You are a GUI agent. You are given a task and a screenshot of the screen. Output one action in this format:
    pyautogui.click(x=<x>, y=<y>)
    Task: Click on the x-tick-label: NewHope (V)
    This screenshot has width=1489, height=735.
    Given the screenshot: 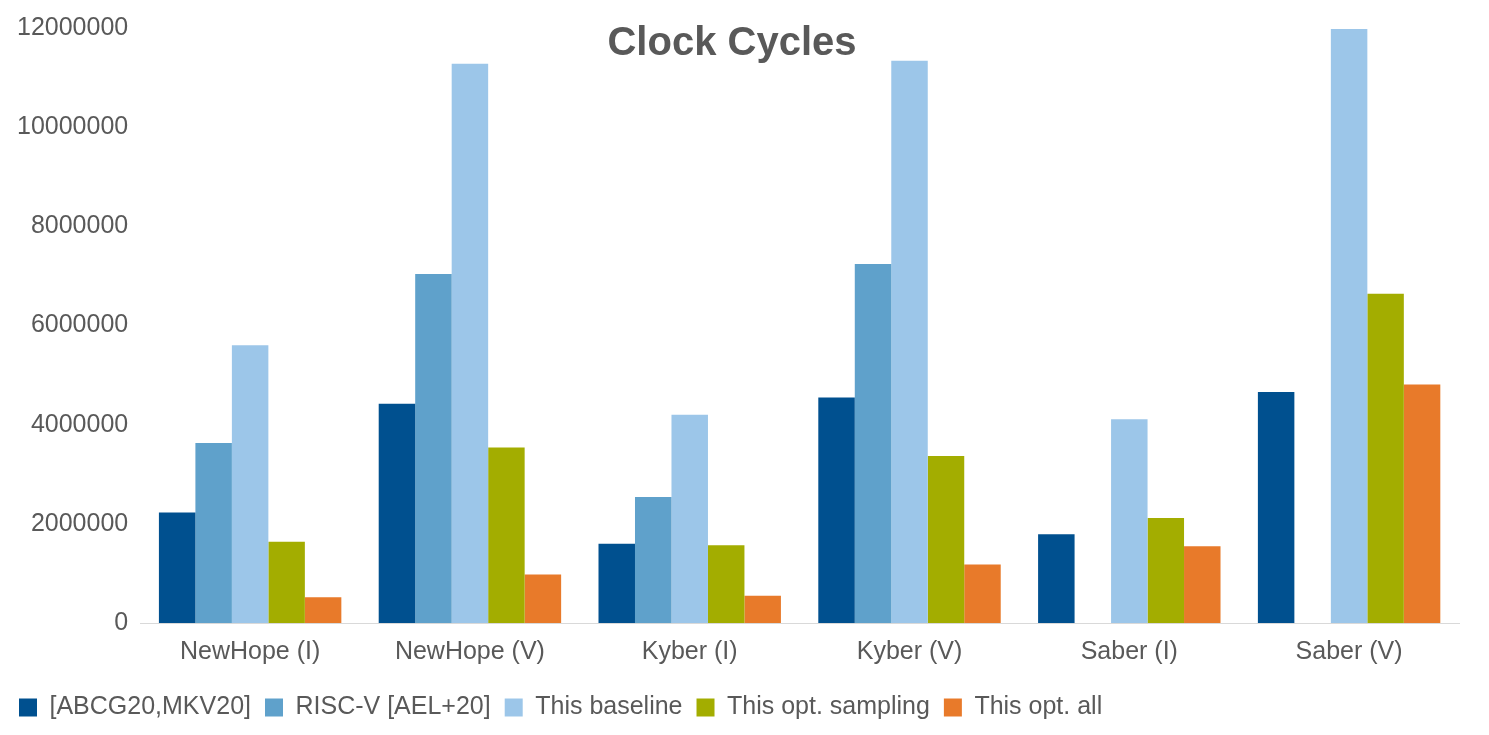 What is the action you would take?
    pyautogui.click(x=469, y=649)
    